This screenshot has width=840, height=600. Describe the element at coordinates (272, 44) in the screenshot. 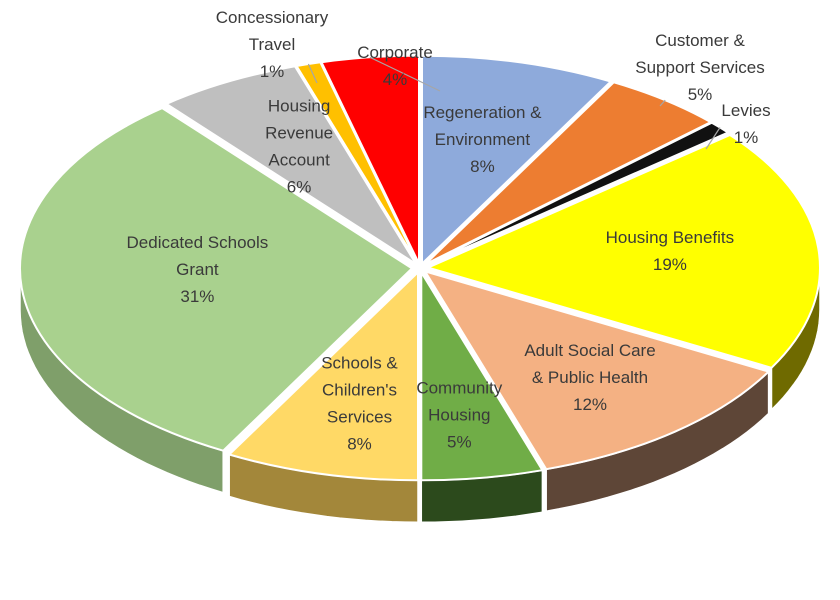

I see `slice-label-9: Concessionary Travel 1%` at that location.